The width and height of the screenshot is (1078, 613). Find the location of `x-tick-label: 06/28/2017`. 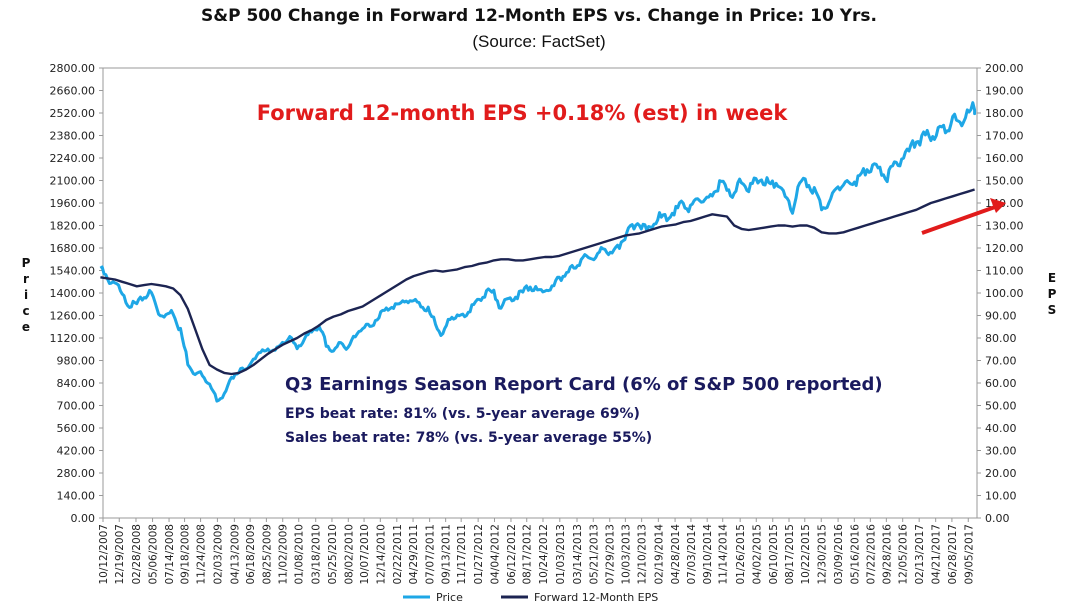

x-tick-label: 06/28/2017 is located at coordinates (953, 554).